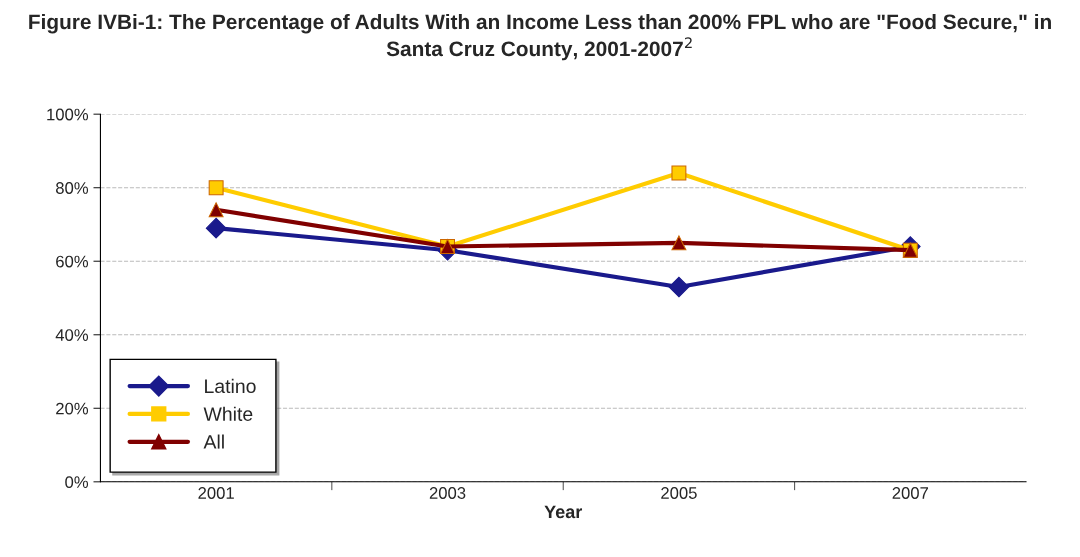 The height and width of the screenshot is (557, 1080). Describe the element at coordinates (216, 493) in the screenshot. I see `x-tick-label: 2001` at that location.